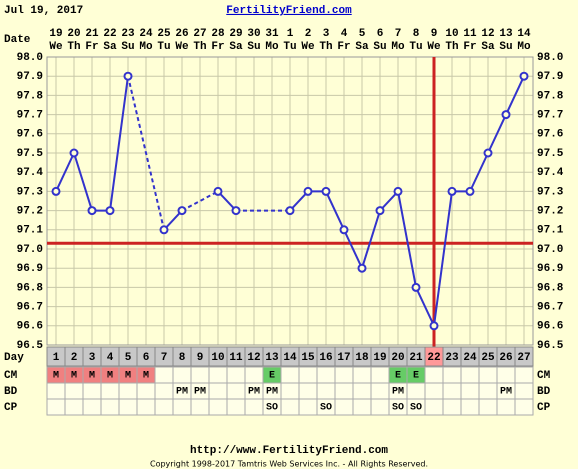 The width and height of the screenshot is (578, 469). What do you see at coordinates (505, 358) in the screenshot?
I see `day-number: 26` at bounding box center [505, 358].